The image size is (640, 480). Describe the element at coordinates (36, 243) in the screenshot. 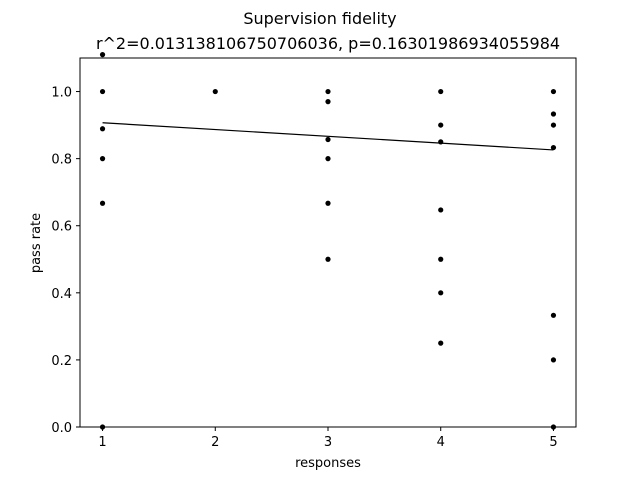

I see `y-axis-label: pass rate` at that location.